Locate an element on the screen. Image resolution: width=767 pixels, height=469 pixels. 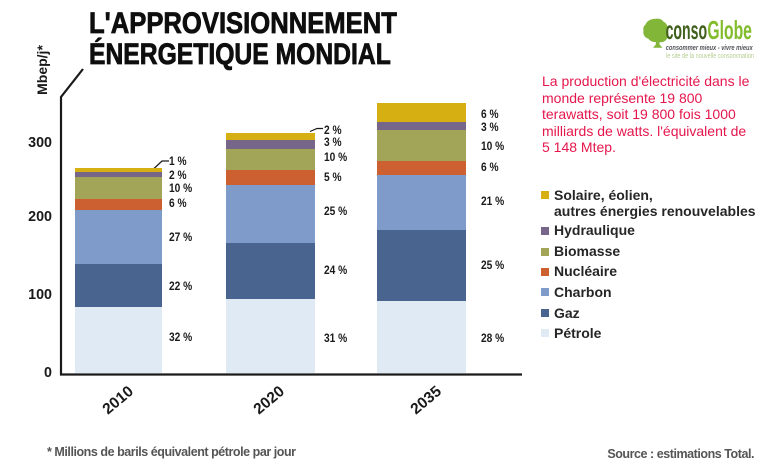
svg-text: Globe is located at coordinates (729, 30).